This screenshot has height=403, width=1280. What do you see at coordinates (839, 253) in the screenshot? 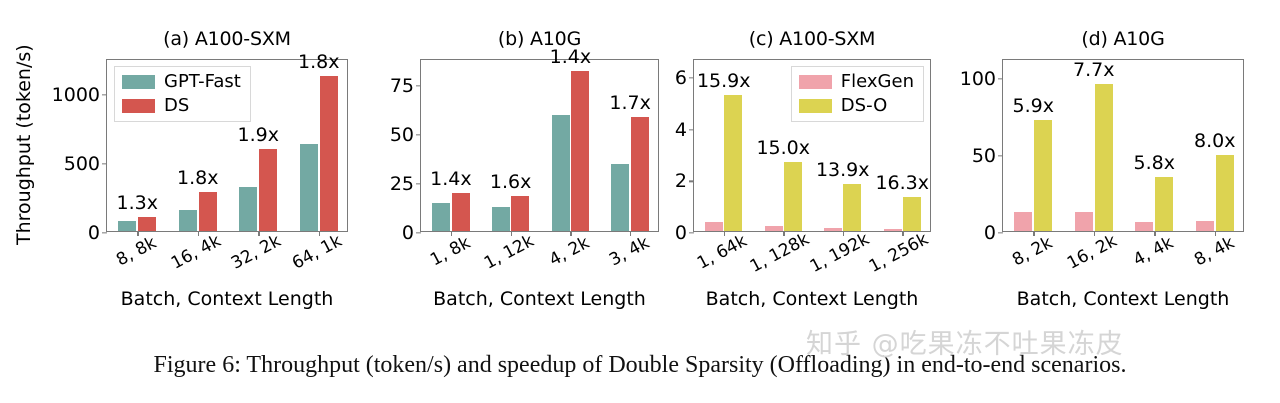
I see `x-tick-label: 1, 192k` at bounding box center [839, 253].